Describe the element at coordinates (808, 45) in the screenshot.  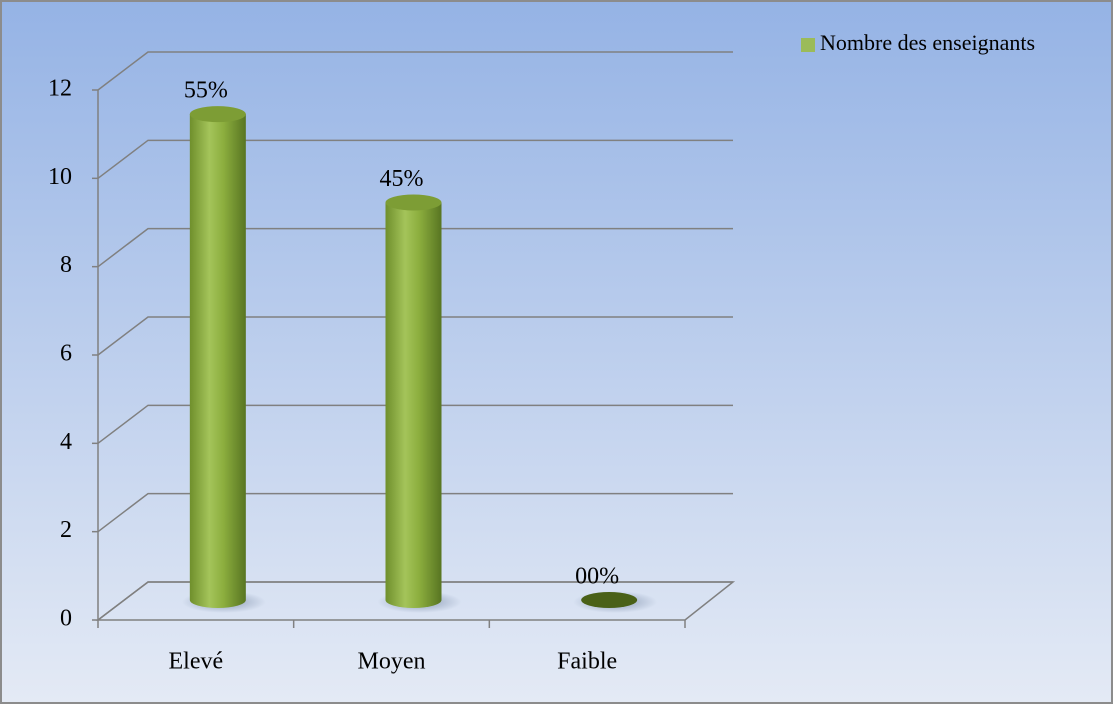
I see `legend-swatch` at that location.